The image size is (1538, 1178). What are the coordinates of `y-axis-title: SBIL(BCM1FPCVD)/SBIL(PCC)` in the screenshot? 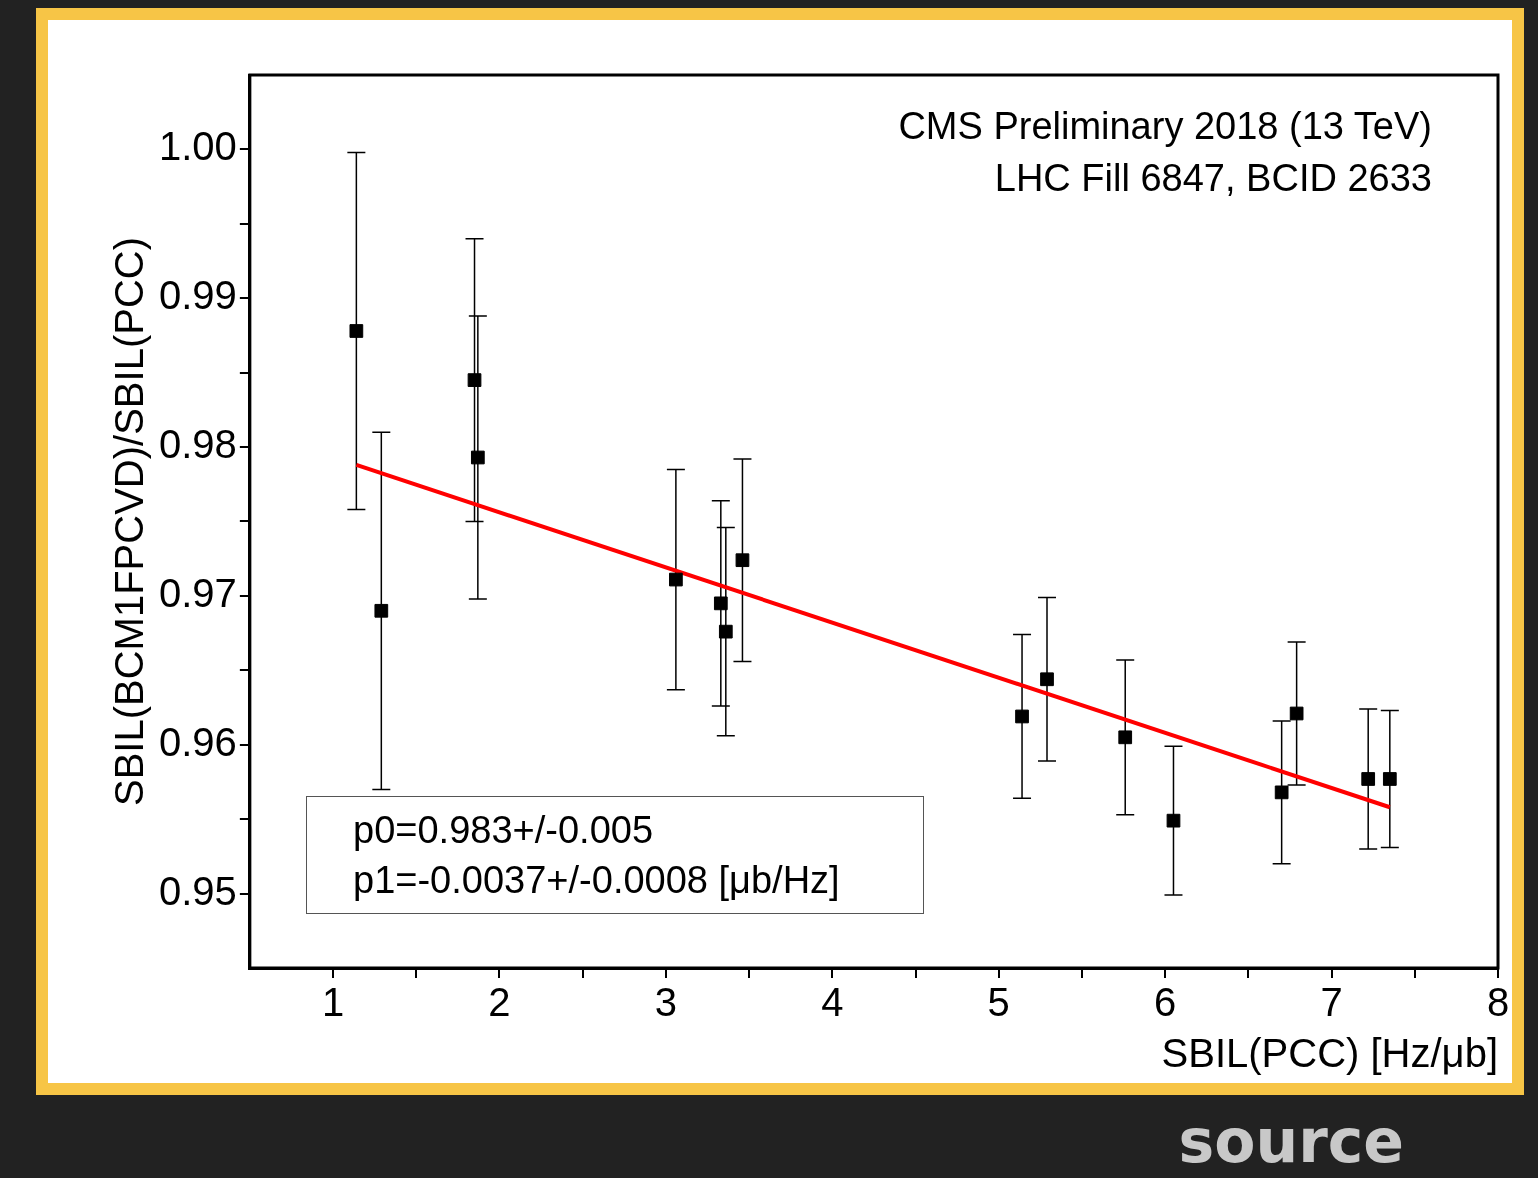 It's located at (129, 521).